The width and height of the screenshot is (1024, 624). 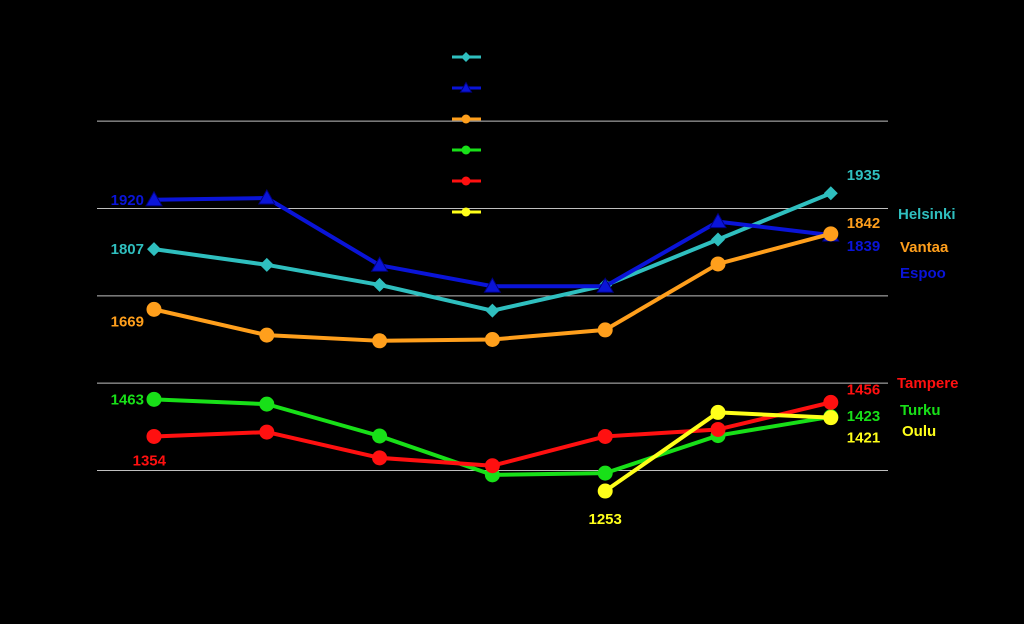 I want to click on legend-item-helsinki, so click(x=466, y=57).